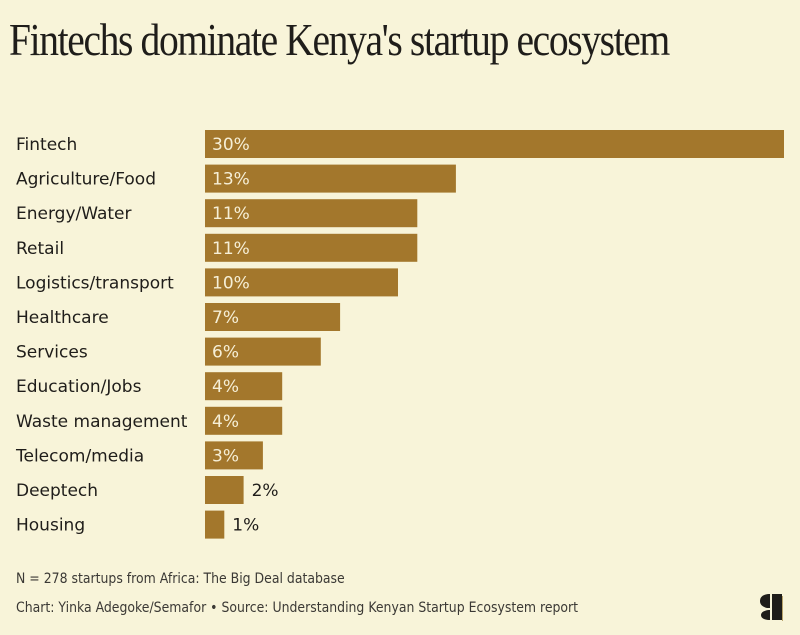  Describe the element at coordinates (231, 180) in the screenshot. I see `data-label: 13%` at that location.